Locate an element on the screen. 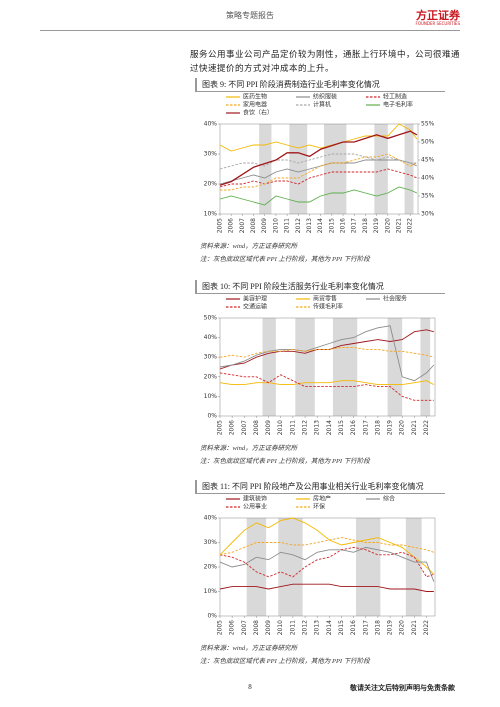 The image size is (500, 707). legend-label: 医药生物 is located at coordinates (255, 97).